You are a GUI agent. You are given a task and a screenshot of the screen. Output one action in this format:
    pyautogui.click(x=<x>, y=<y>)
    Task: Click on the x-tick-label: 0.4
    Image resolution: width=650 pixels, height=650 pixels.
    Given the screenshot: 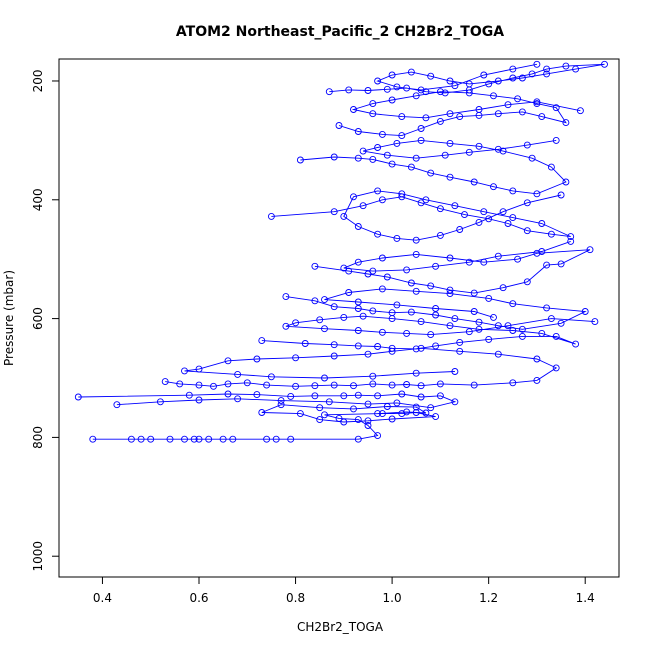 What is the action you would take?
    pyautogui.click(x=102, y=598)
    